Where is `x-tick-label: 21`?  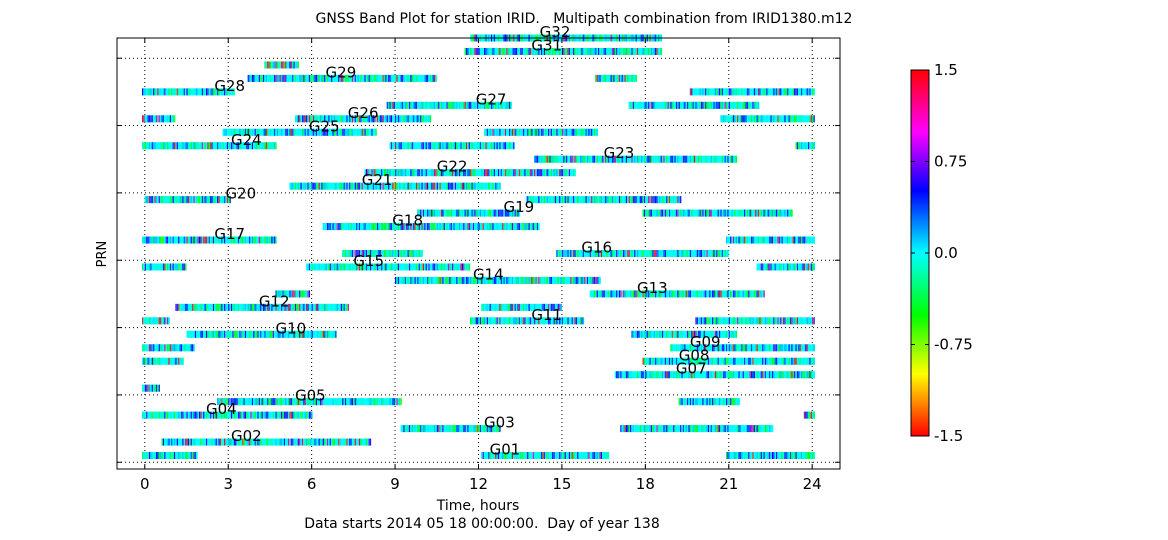
x-tick-label: 21 is located at coordinates (728, 484).